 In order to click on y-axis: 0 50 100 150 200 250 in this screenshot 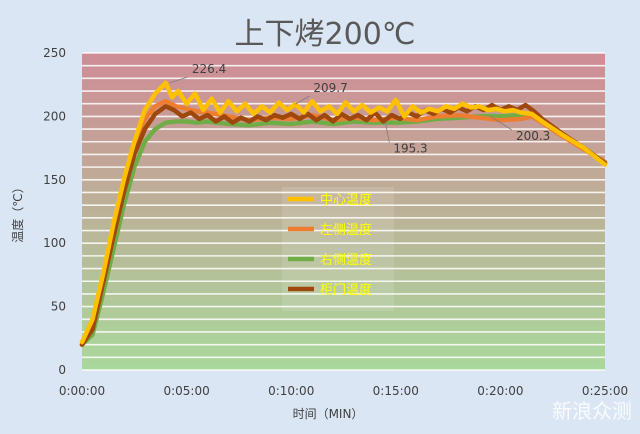, I will do `click(54, 211)`.